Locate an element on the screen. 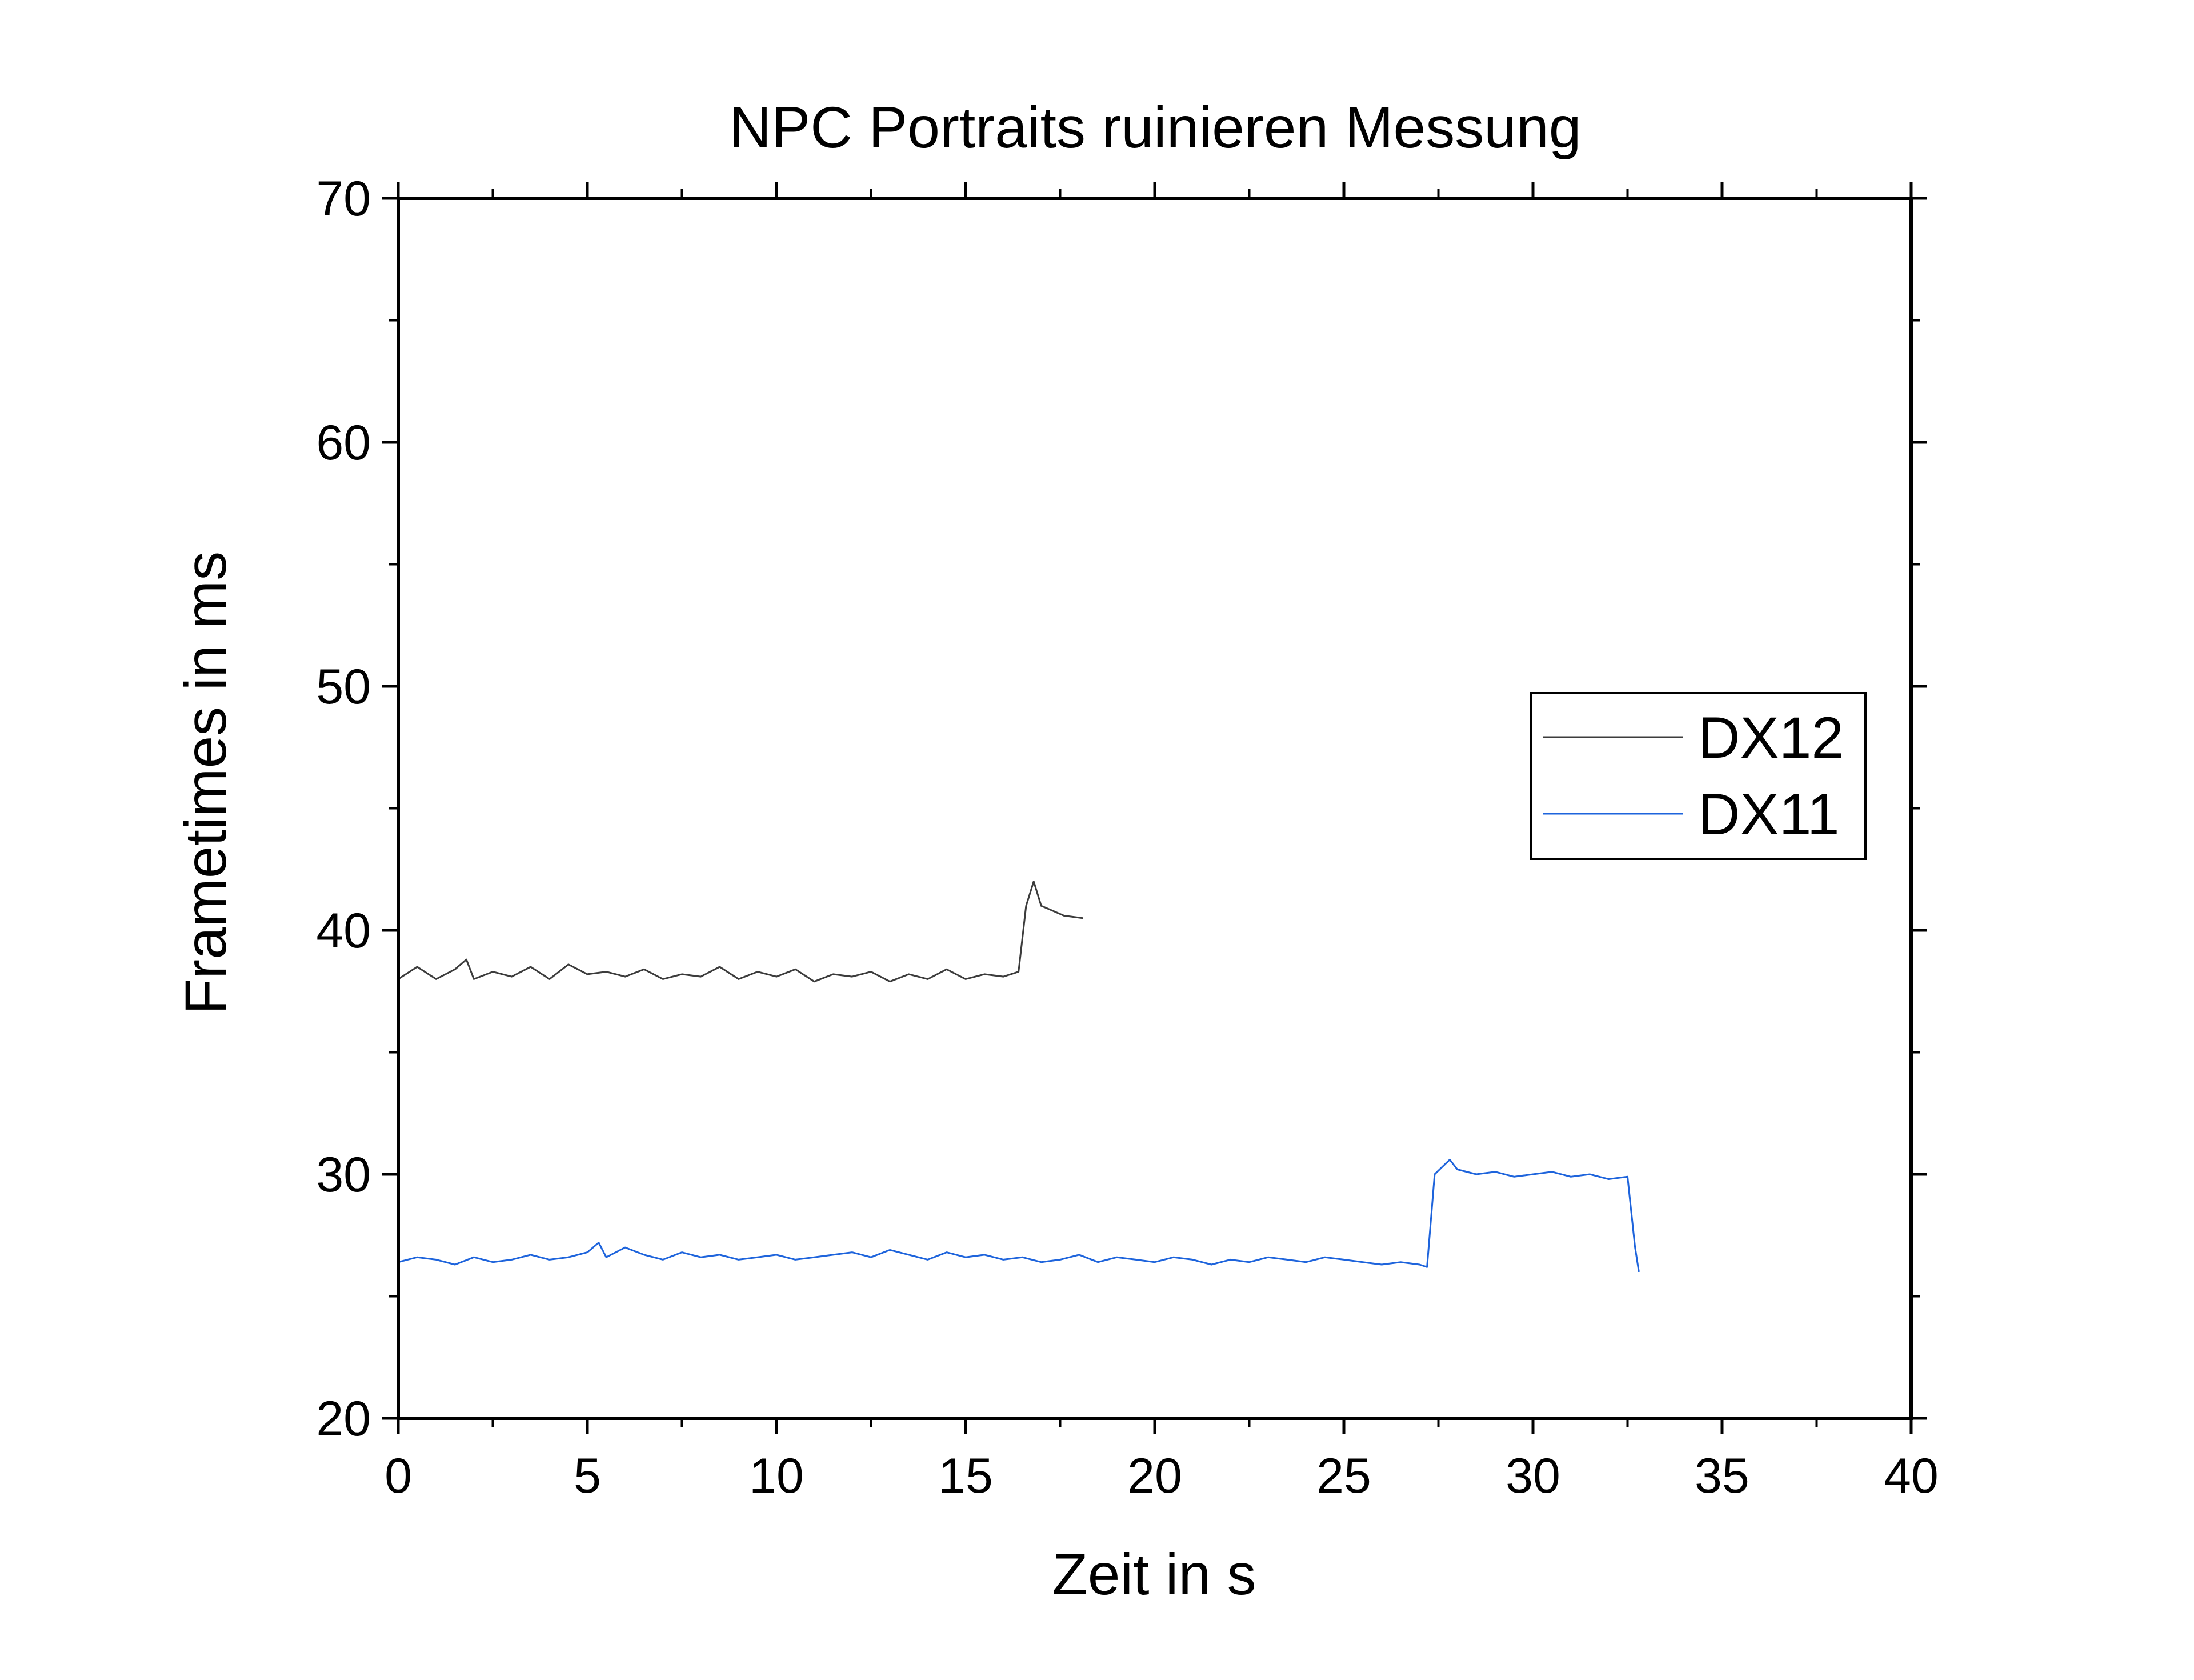 The height and width of the screenshot is (1680, 2194). y-tick-label: 70 is located at coordinates (344, 198).